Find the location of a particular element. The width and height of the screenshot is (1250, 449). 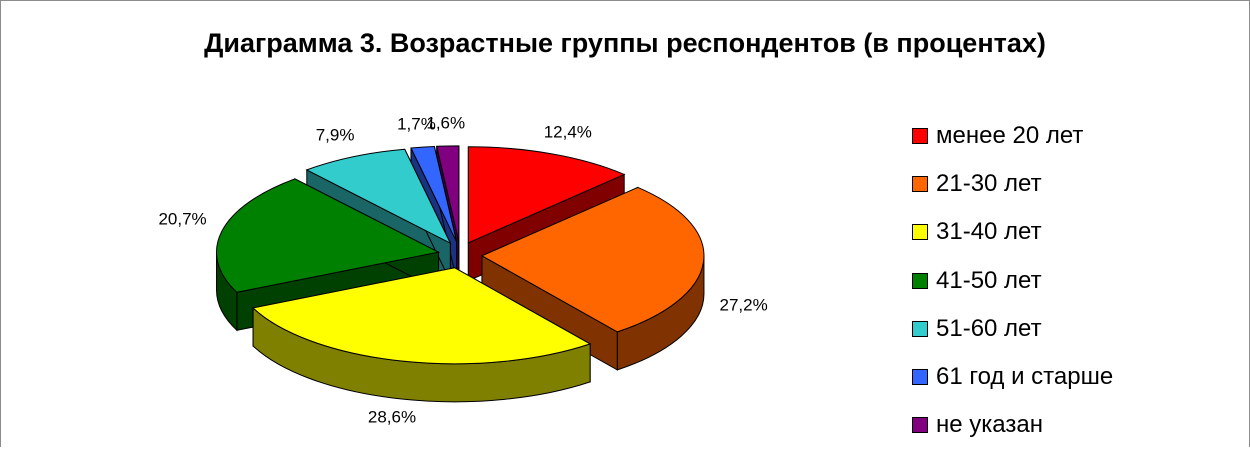

legend-label-4: 41-50 лет is located at coordinates (989, 280).